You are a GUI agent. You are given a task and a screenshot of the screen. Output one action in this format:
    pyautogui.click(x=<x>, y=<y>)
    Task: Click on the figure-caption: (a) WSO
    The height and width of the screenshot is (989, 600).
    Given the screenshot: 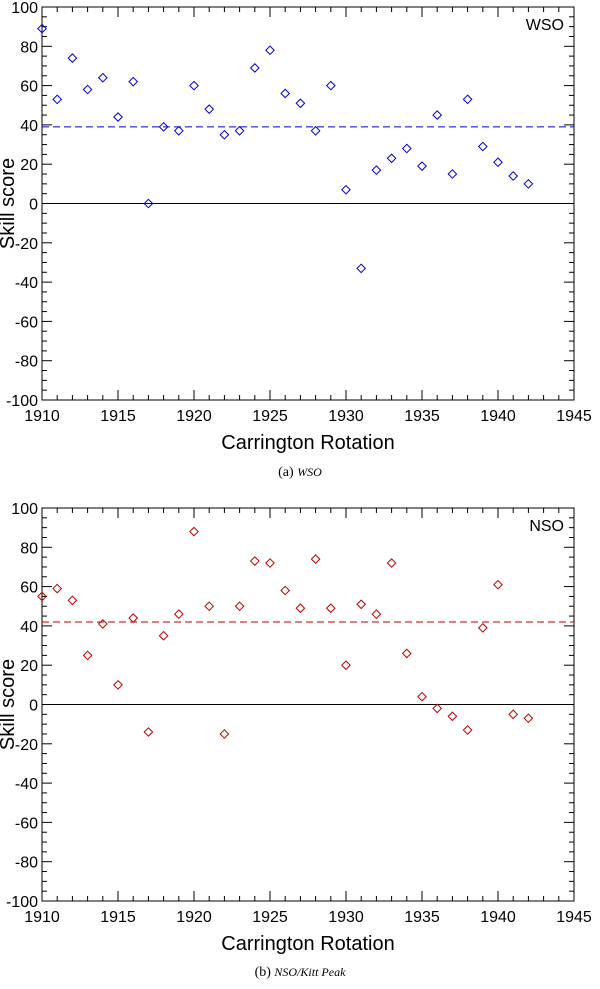 What is the action you would take?
    pyautogui.click(x=300, y=472)
    